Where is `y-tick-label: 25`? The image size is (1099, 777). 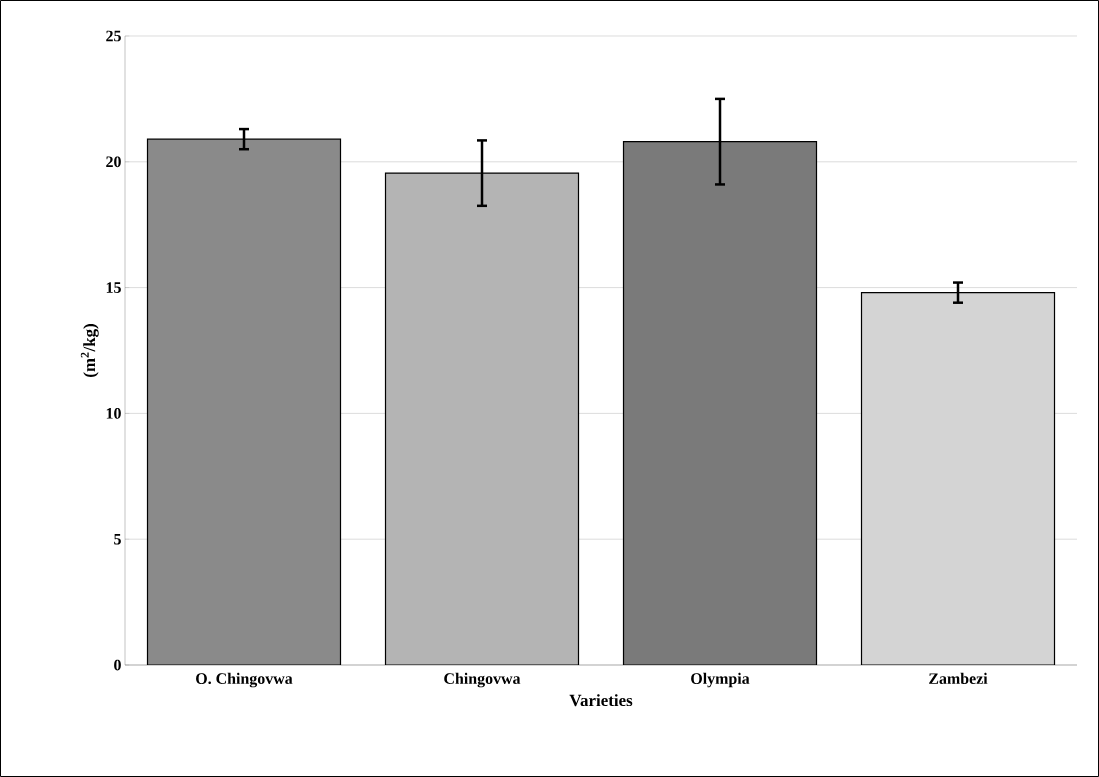 y-tick-label: 25 is located at coordinates (113, 36).